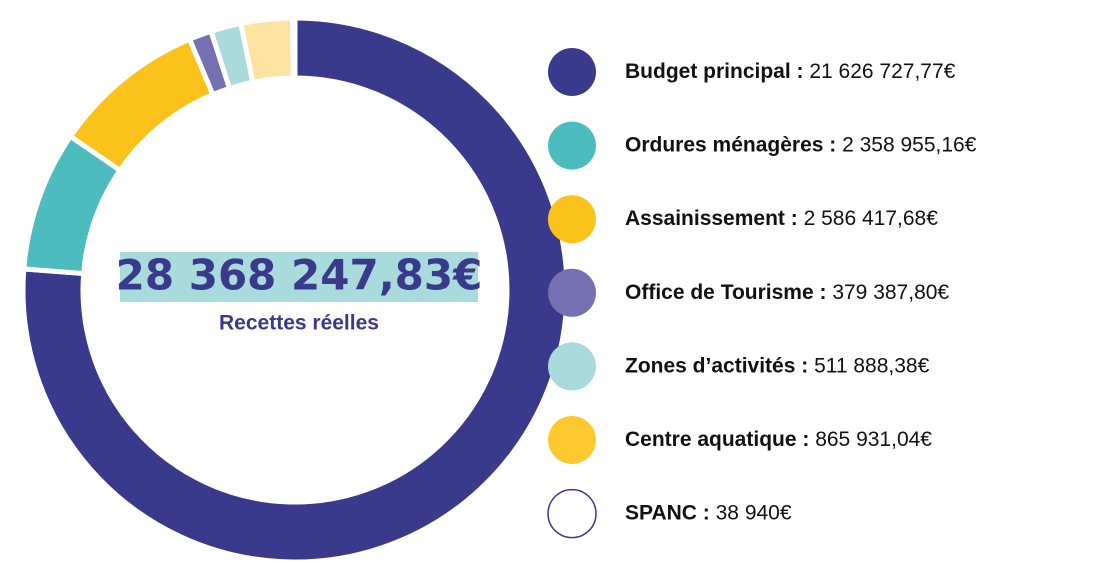  What do you see at coordinates (882, 71) in the screenshot?
I see `legend-value: 21 626 727,77€` at bounding box center [882, 71].